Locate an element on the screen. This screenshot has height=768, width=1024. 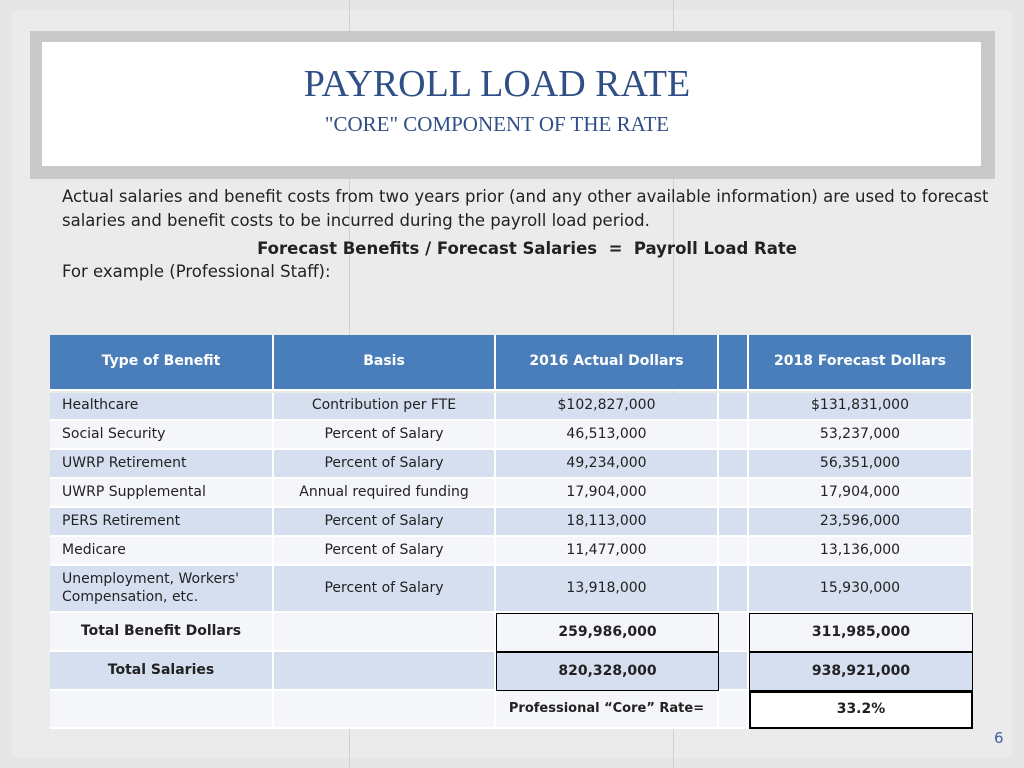
total-label: Total Salaries is located at coordinates (162, 671).